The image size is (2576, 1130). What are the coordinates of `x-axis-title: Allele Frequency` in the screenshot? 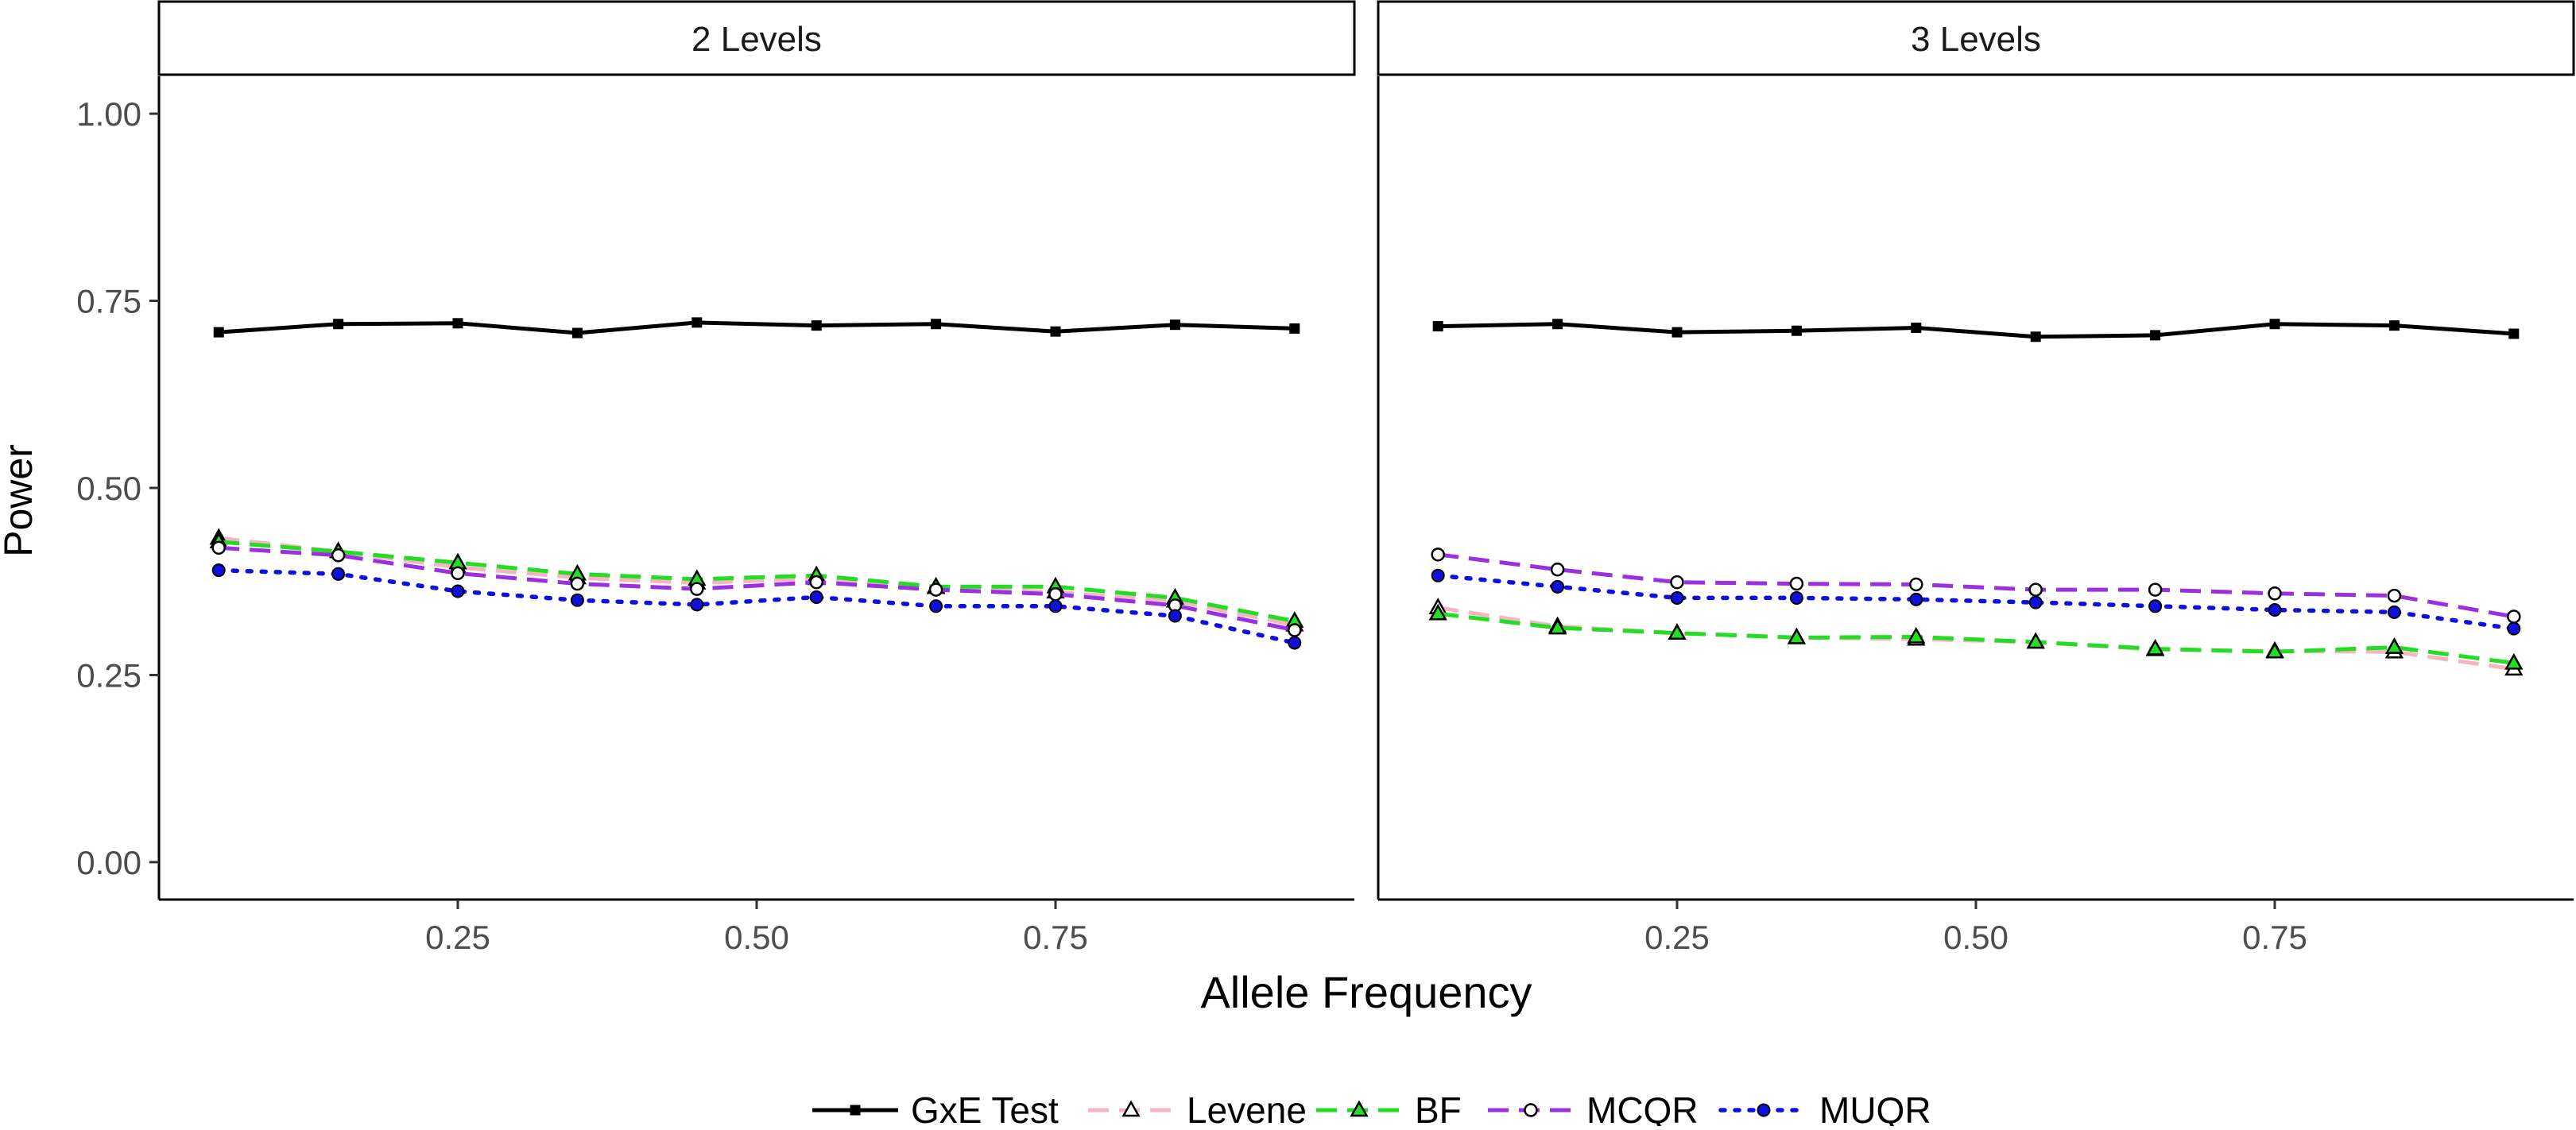 It's located at (1366, 992).